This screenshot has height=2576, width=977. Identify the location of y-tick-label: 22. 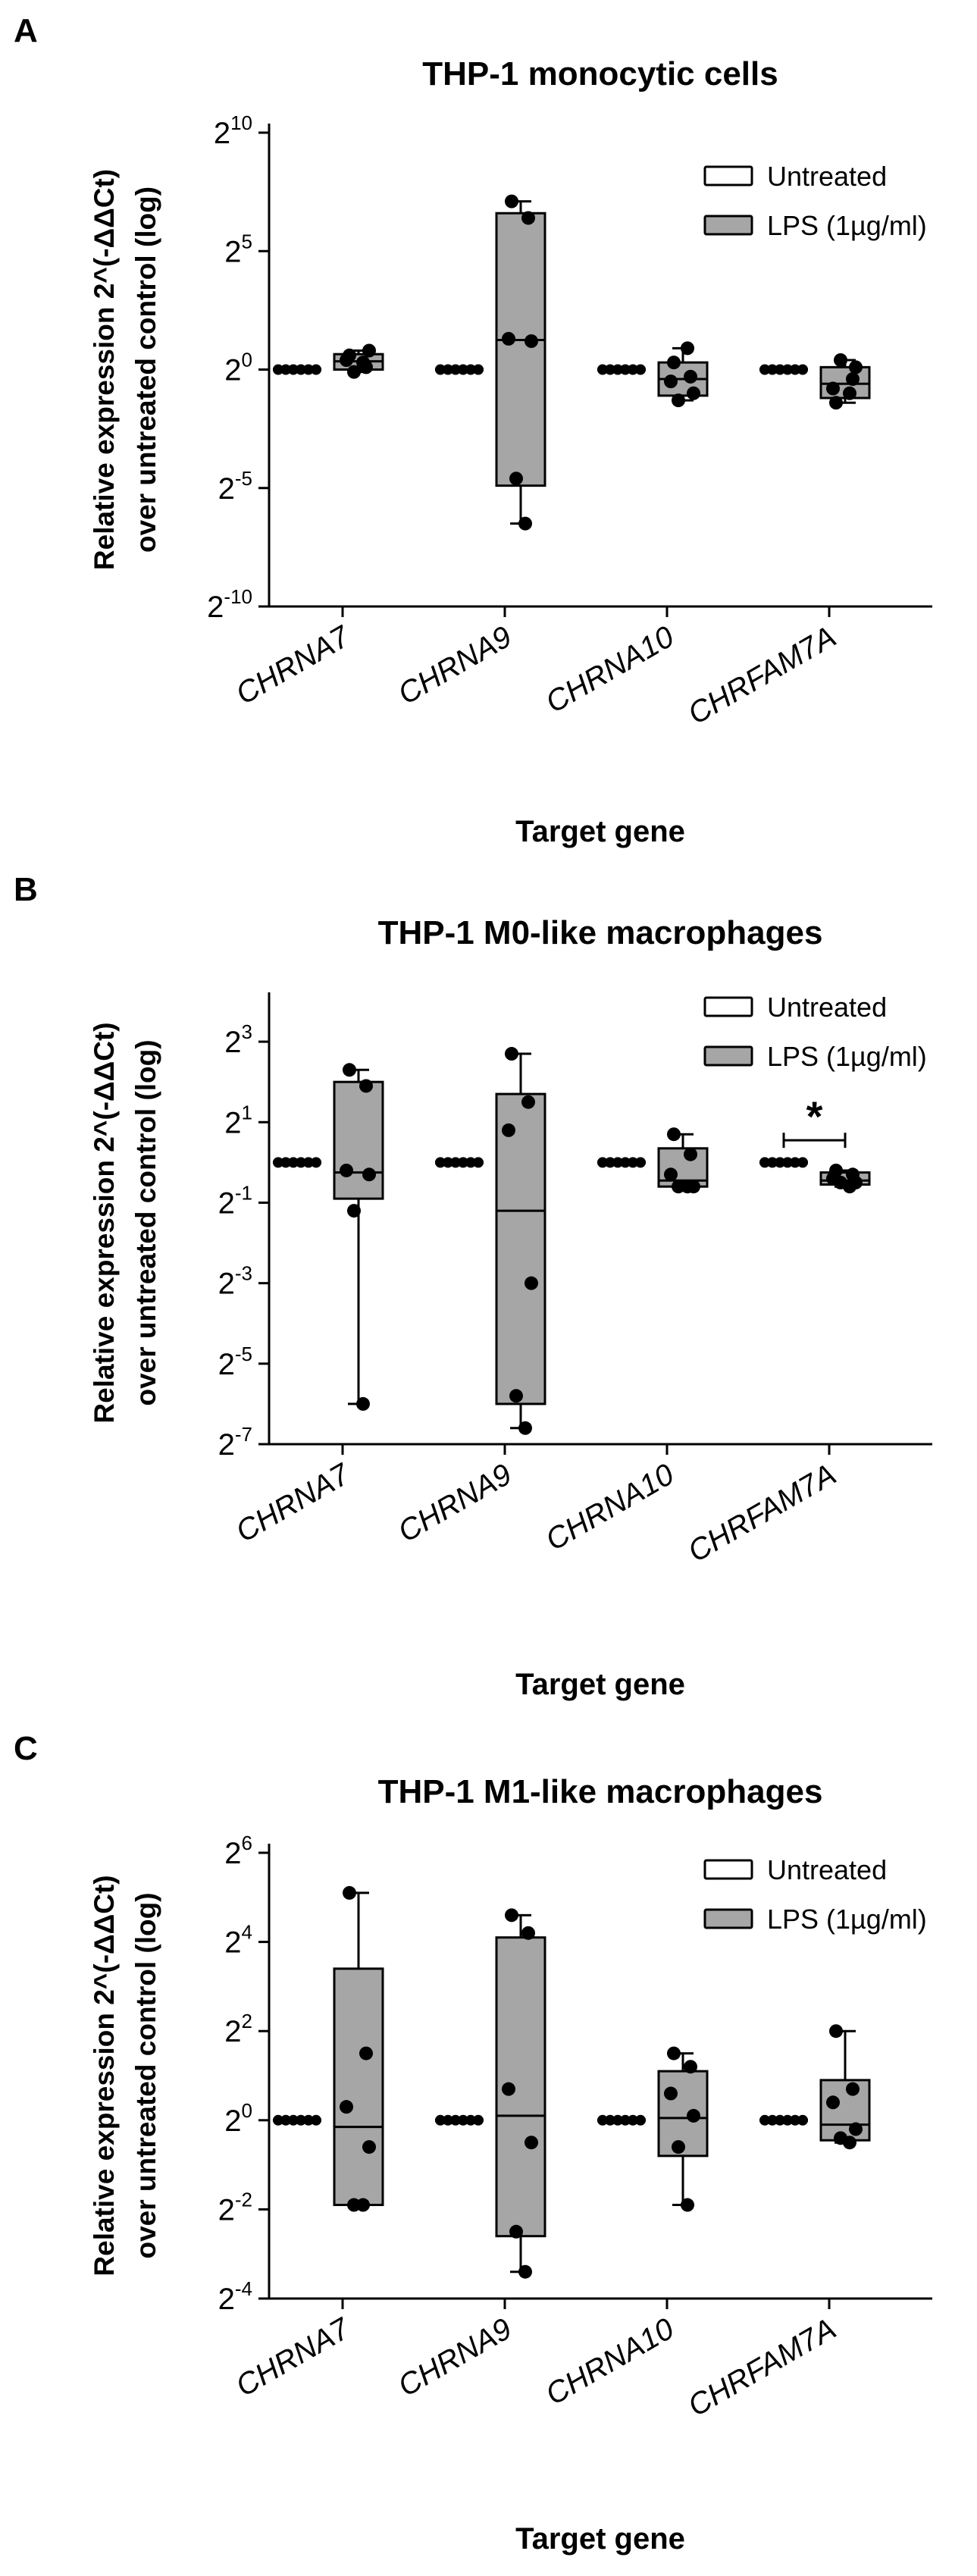
(238, 2029).